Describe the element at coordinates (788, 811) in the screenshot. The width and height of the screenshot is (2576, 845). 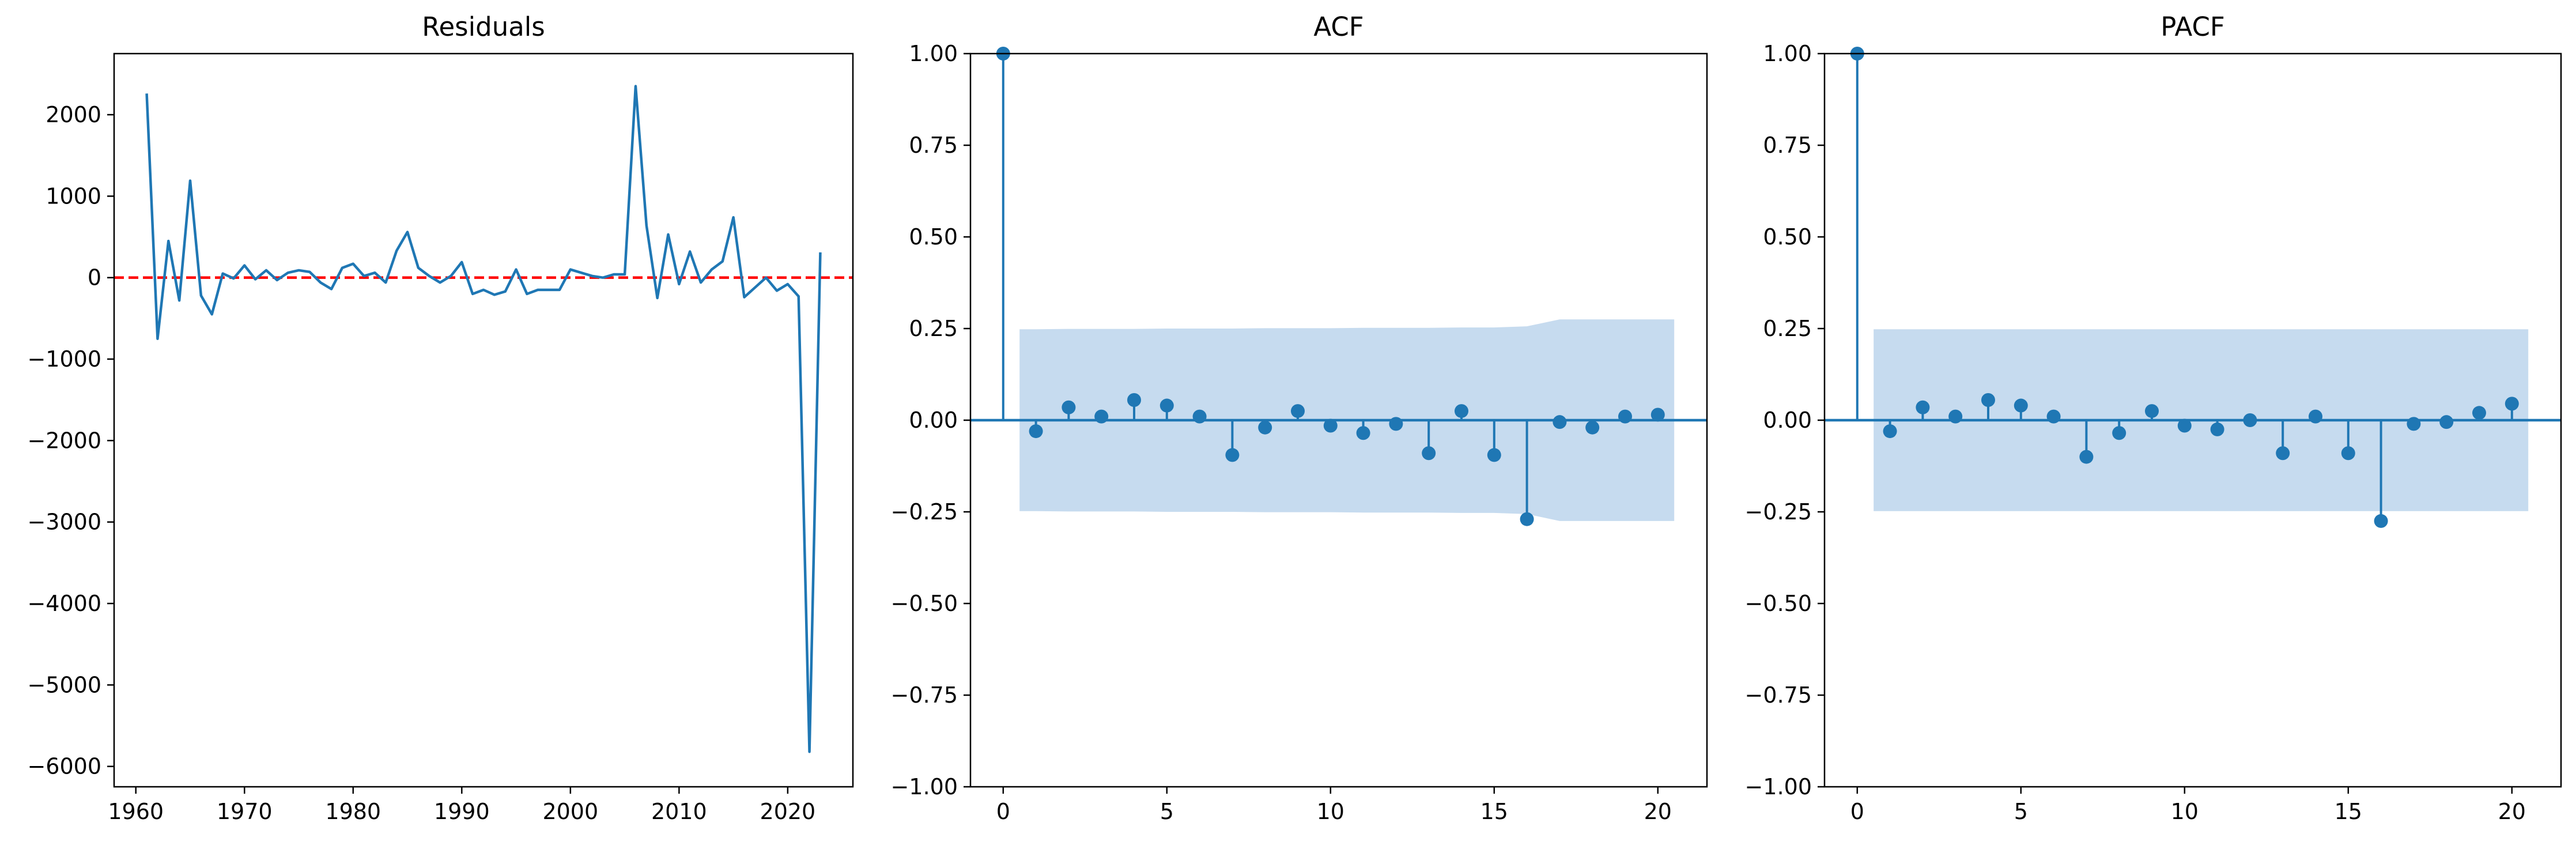
I see `x-tick-label: 2020` at that location.